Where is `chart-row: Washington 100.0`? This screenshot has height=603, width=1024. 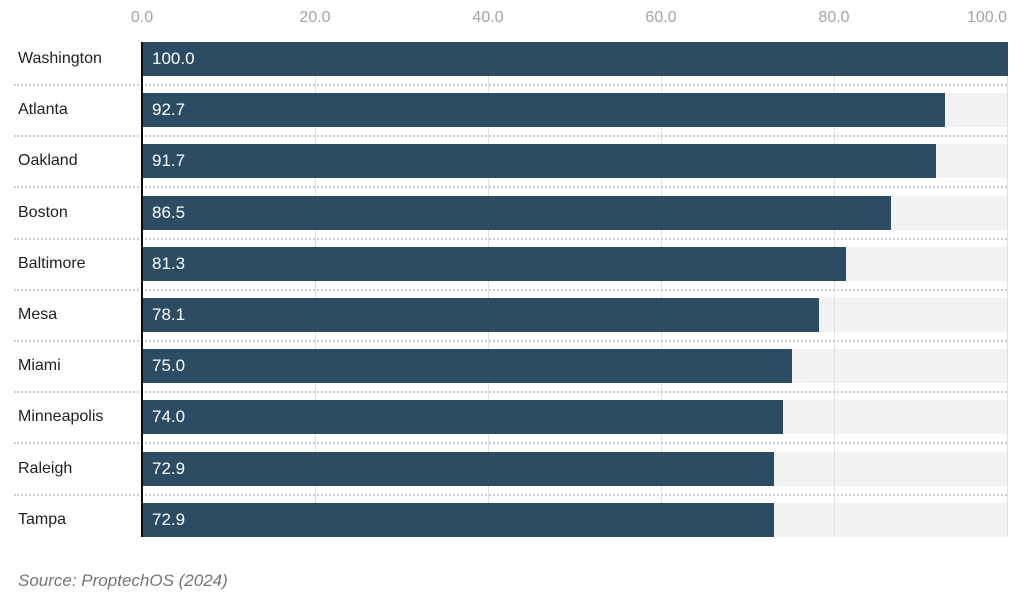
chart-row: Washington 100.0 is located at coordinates (512, 67).